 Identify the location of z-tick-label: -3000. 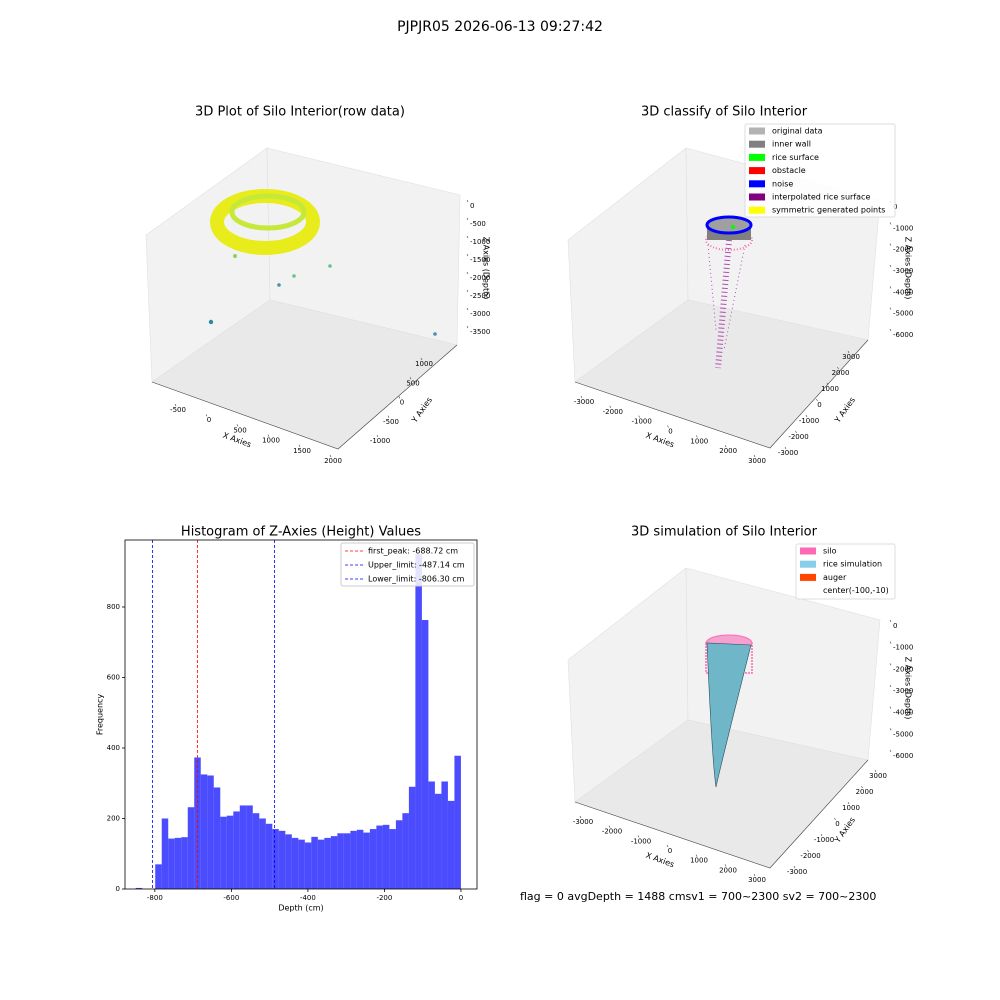
(903, 691).